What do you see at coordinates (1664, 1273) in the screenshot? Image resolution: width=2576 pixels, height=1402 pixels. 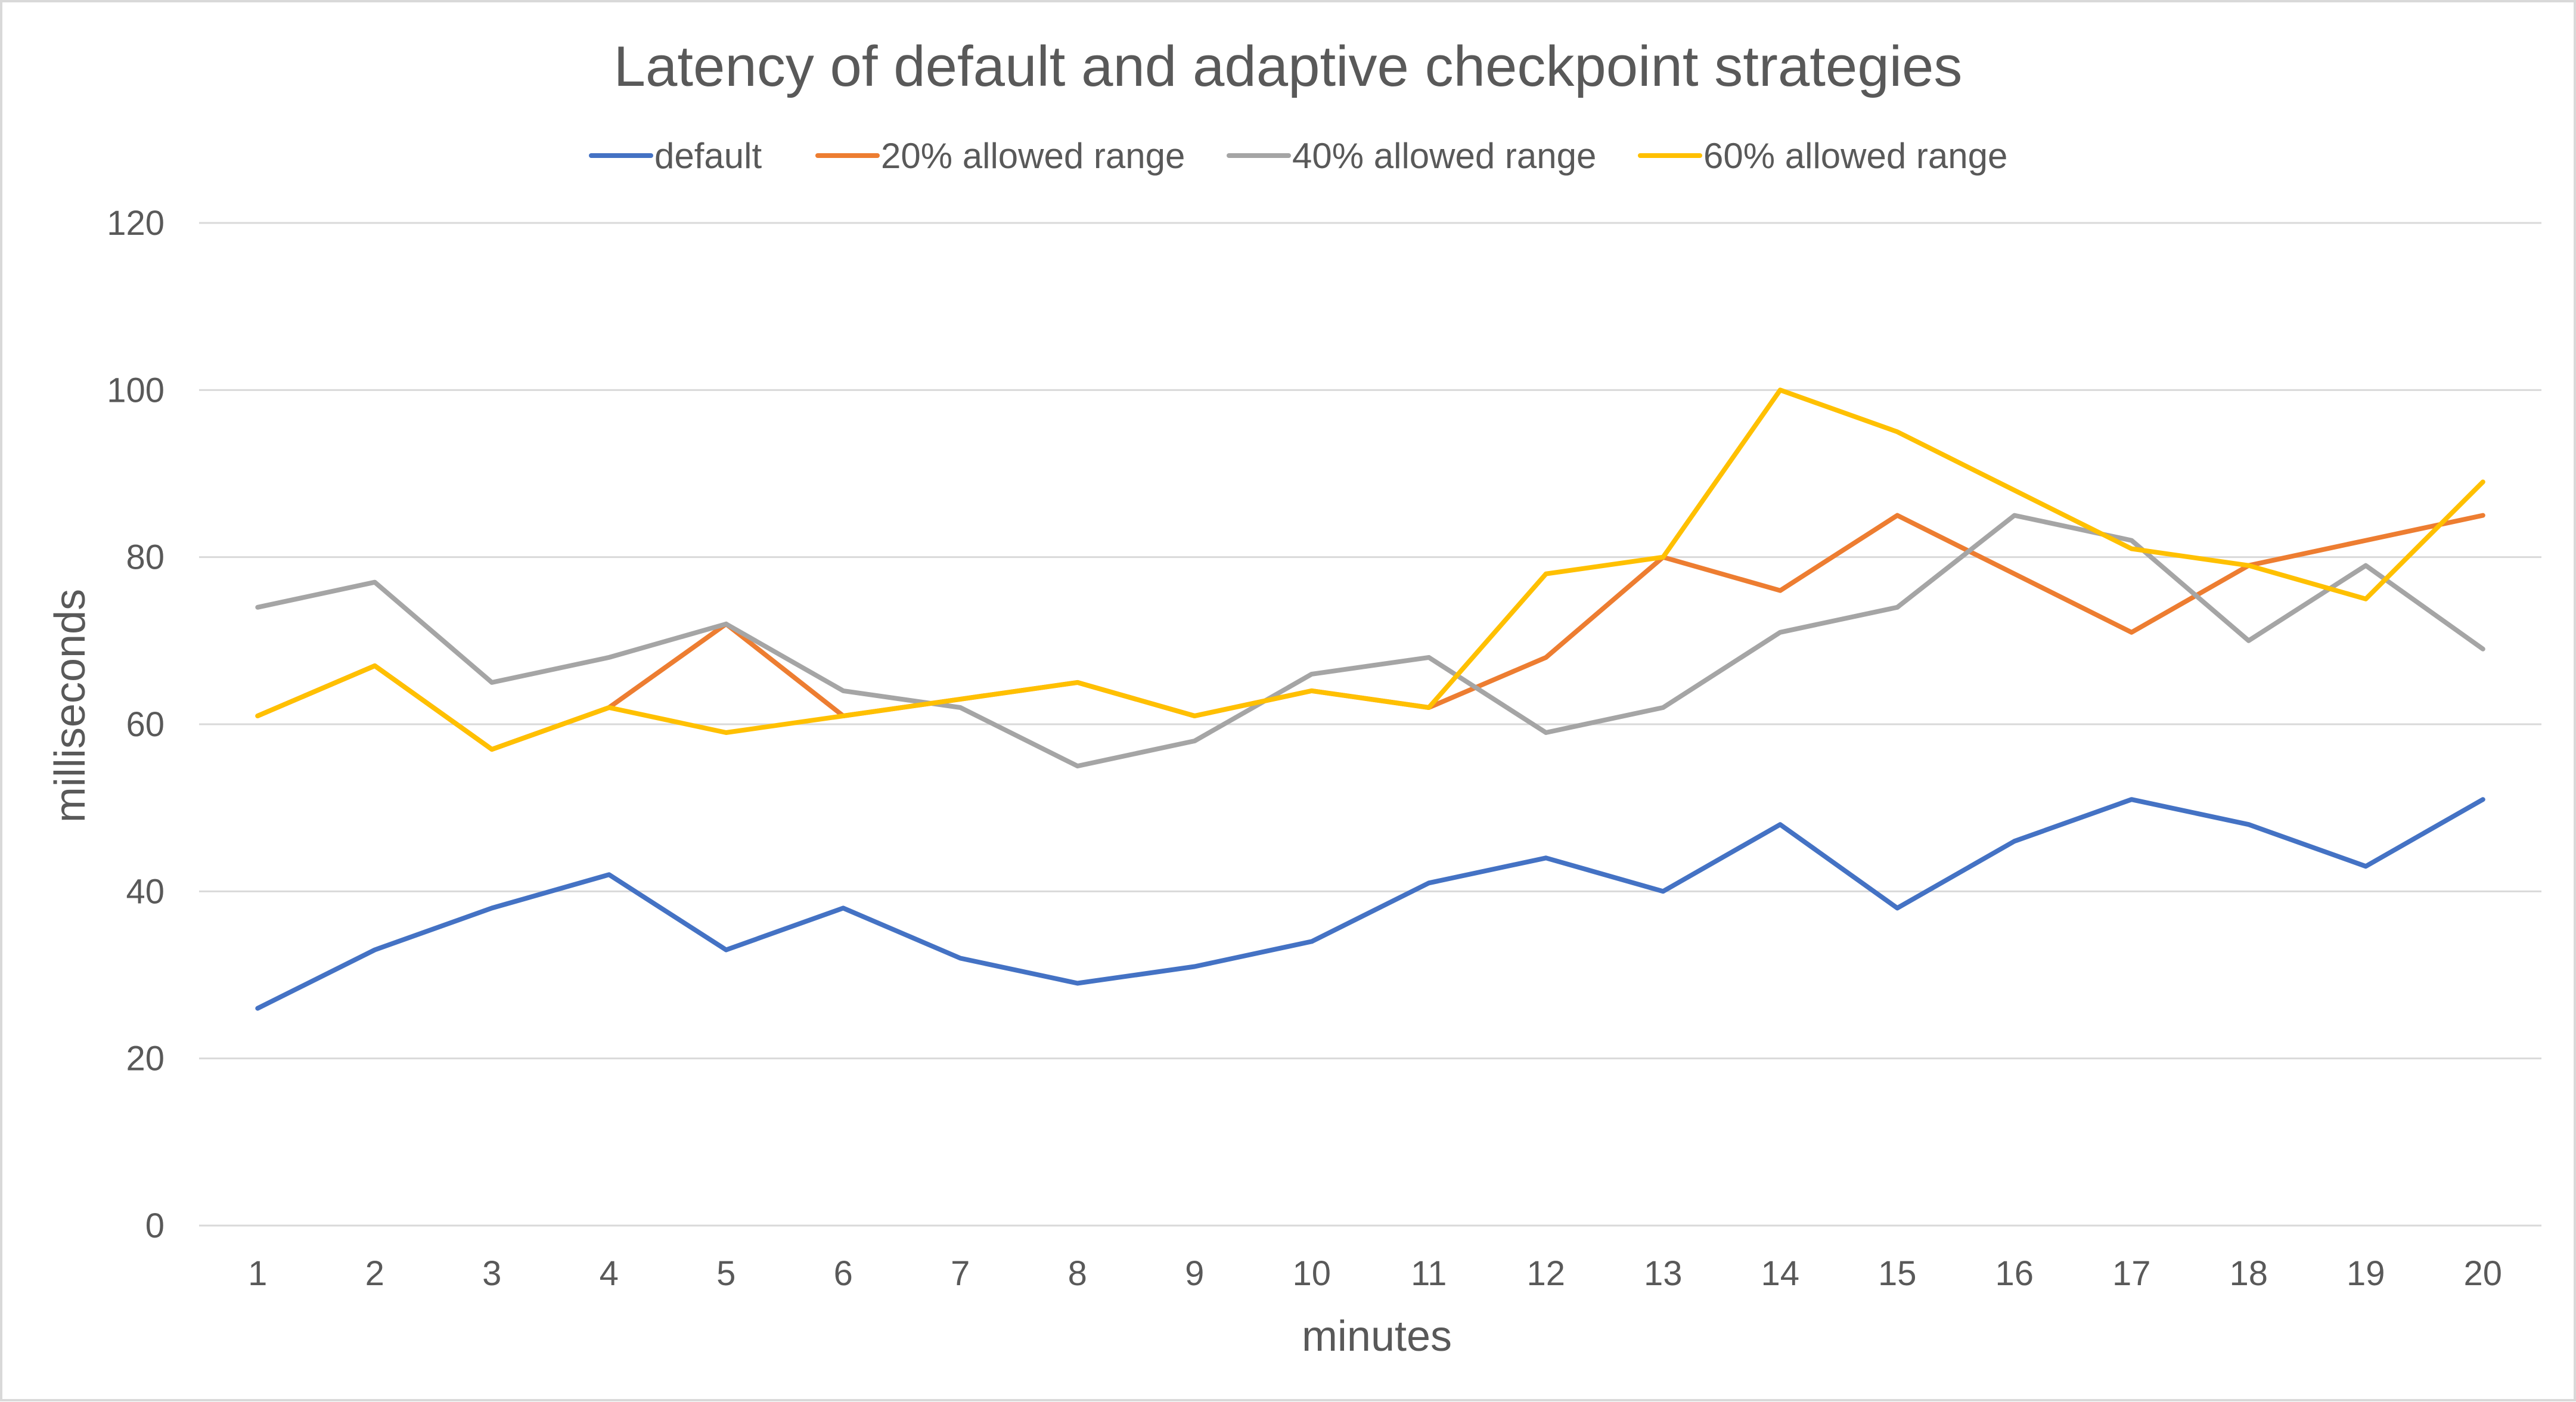 I see `x-tick-label: 13` at bounding box center [1664, 1273].